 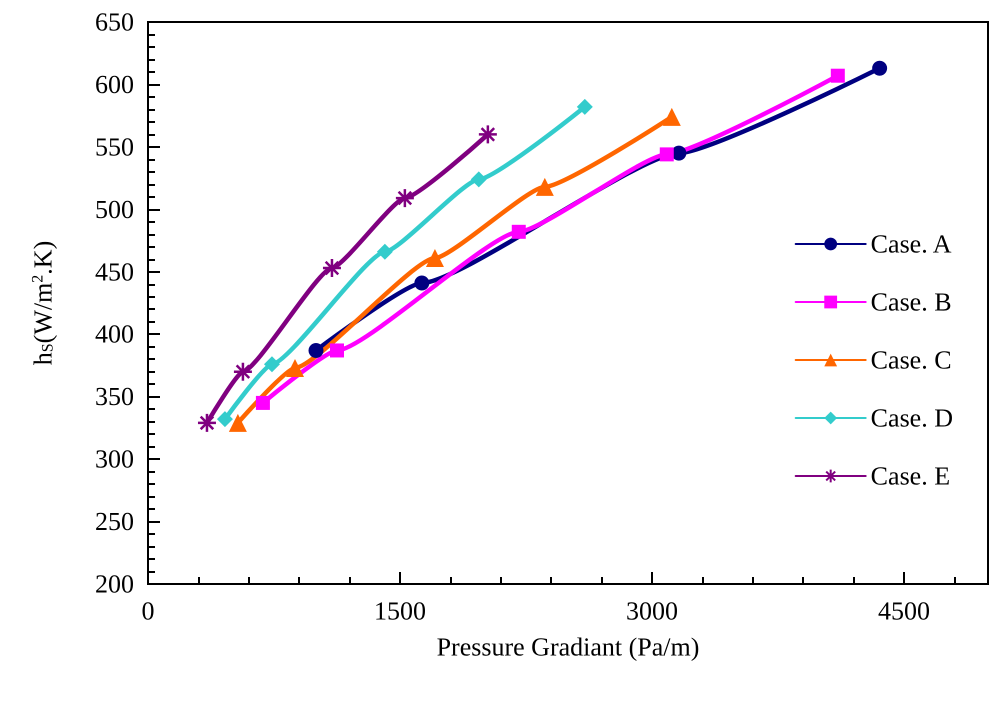 What do you see at coordinates (114, 584) in the screenshot?
I see `y-tick-label: 200` at bounding box center [114, 584].